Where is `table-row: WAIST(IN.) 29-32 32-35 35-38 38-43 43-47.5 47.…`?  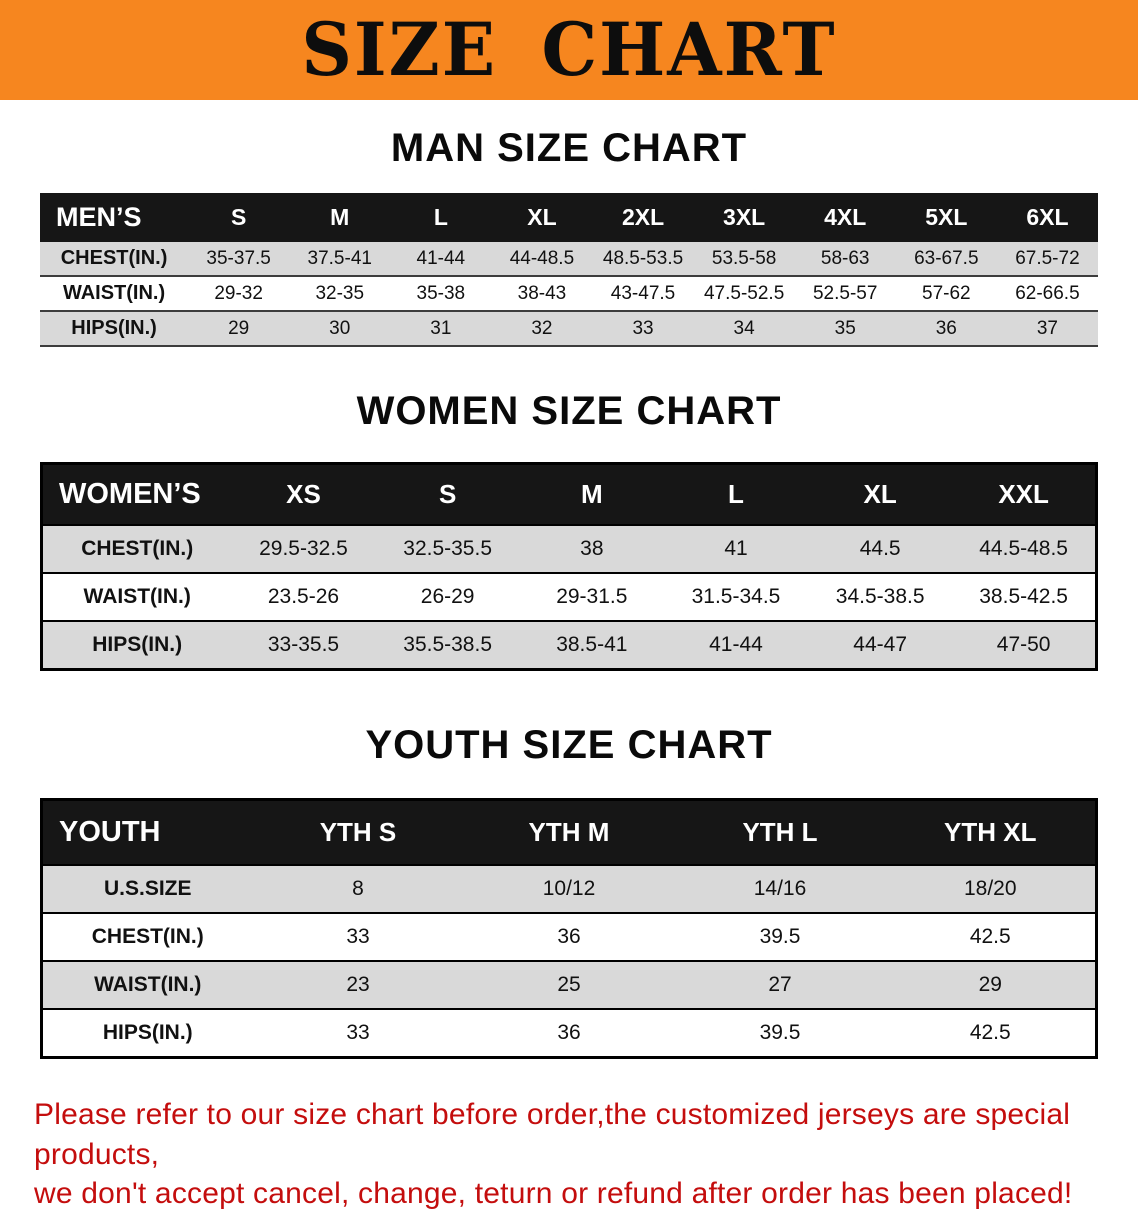
table-row: WAIST(IN.) 29-32 32-35 35-38 38-43 43-47.5 47.… is located at coordinates (569, 293).